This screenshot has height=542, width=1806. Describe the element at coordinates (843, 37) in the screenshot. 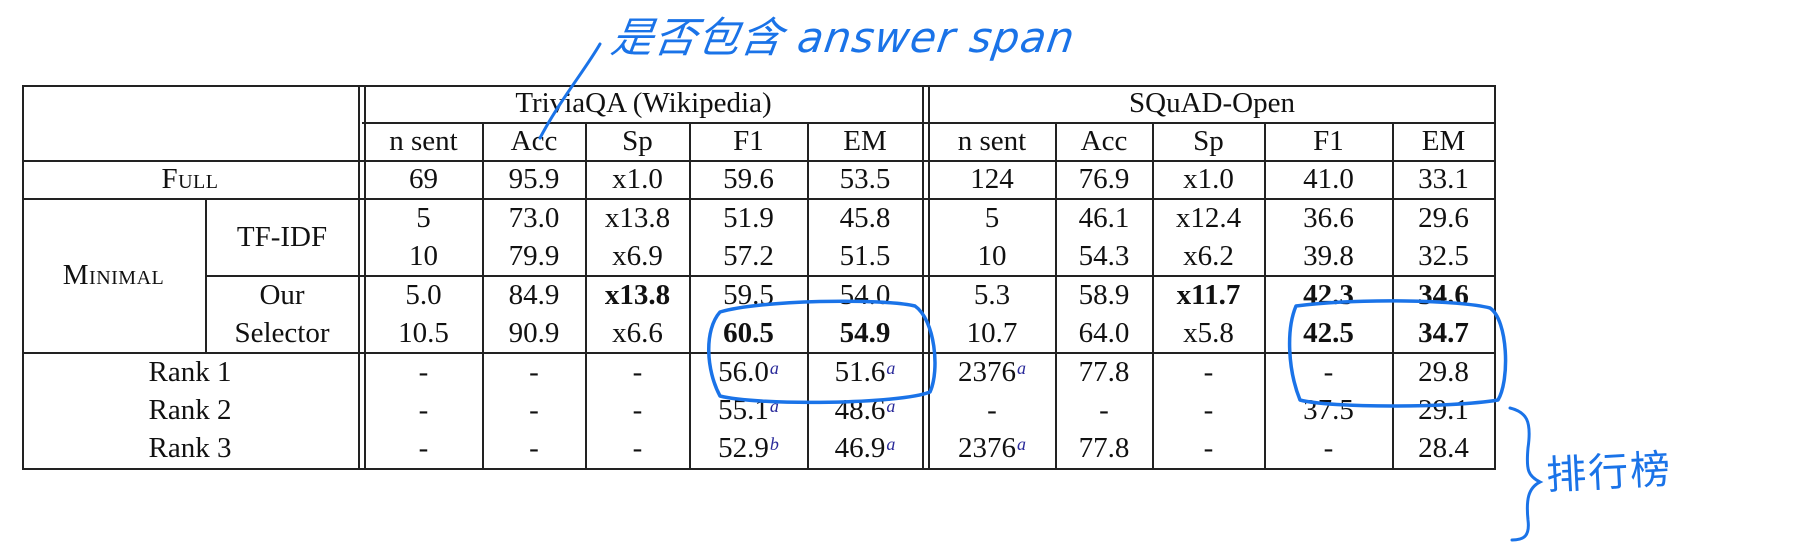

I see `annotation-answer-span: 是否包含 answer span` at that location.